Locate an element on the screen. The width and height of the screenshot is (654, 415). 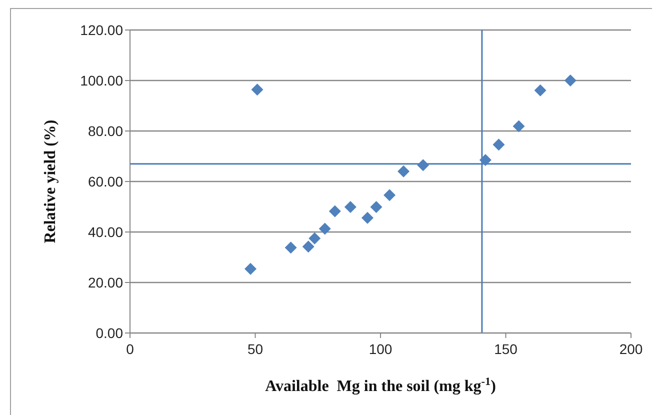
y-tick-label: 20.00 is located at coordinates (106, 282).